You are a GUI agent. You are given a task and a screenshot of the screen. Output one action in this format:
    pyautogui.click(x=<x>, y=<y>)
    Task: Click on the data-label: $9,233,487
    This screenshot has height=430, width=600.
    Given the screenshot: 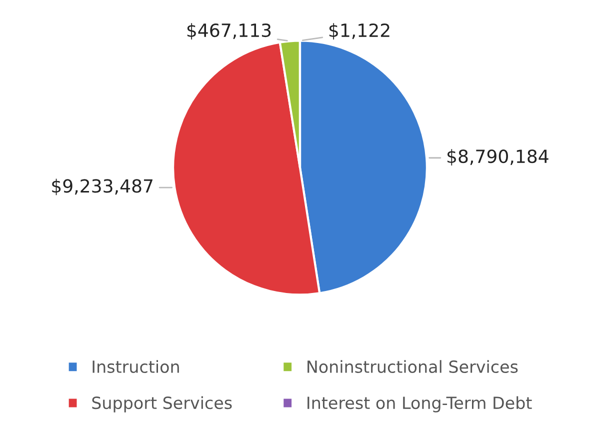 What is the action you would take?
    pyautogui.click(x=102, y=187)
    